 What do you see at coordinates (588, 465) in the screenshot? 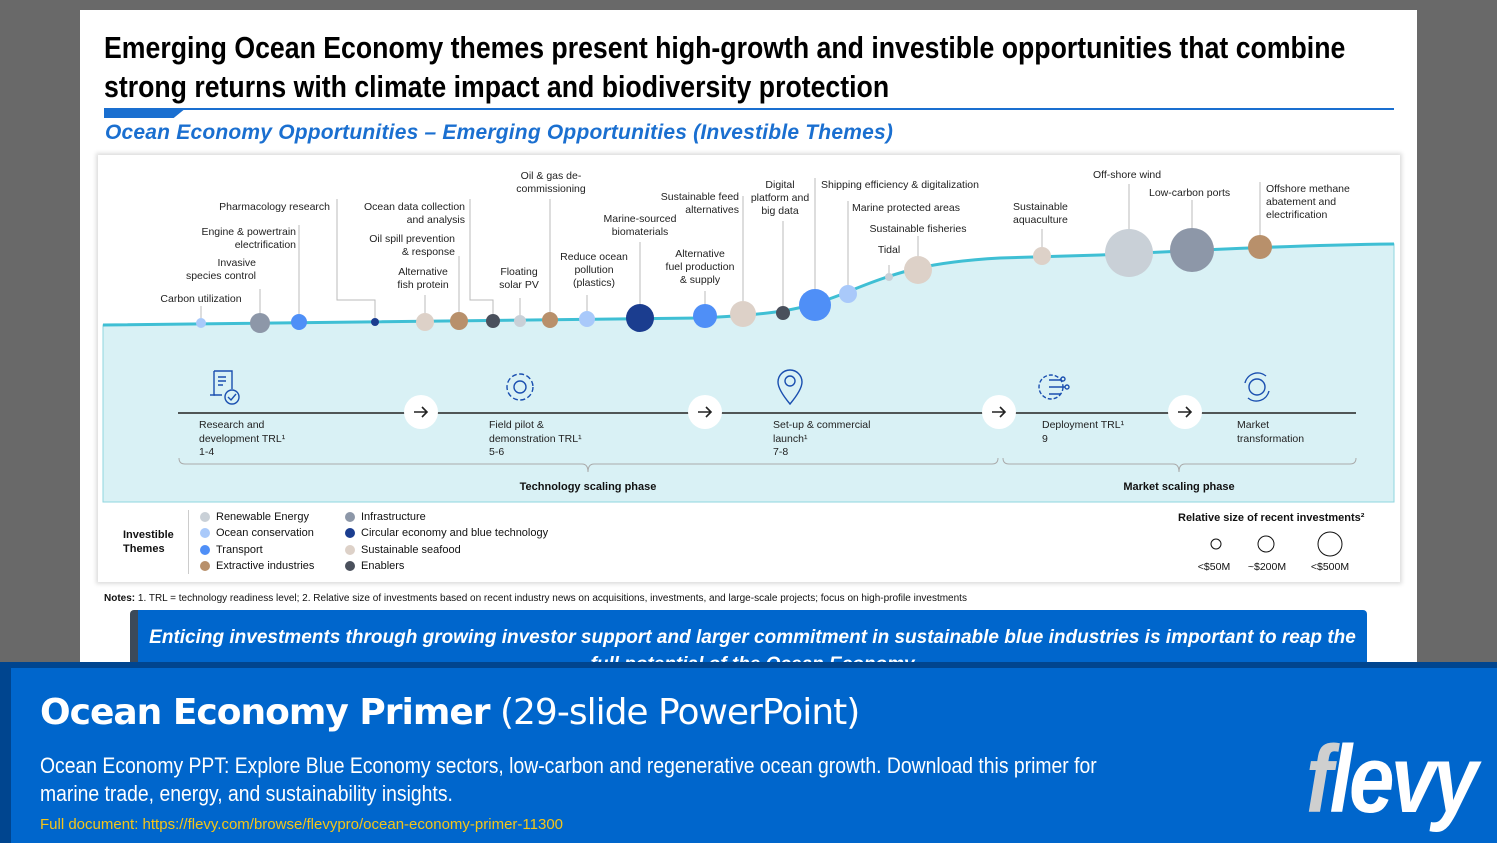
I see `technology-phase-brace` at bounding box center [588, 465].